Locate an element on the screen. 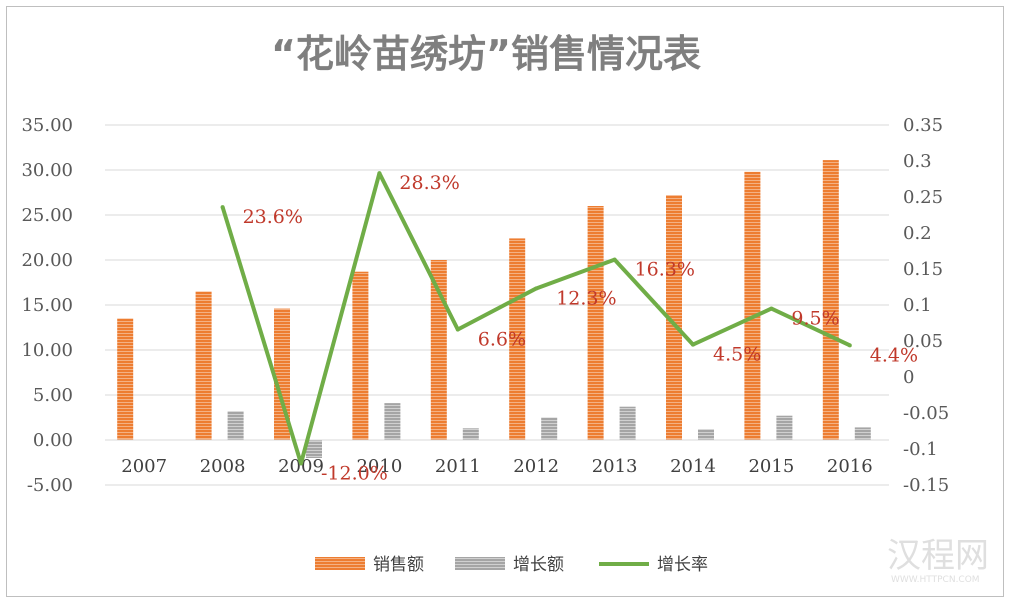 This screenshot has width=1010, height=603. category-labels: 2007 2008 2009 2010 2011 2012 2013 2014 2015 2016 is located at coordinates (496, 466).